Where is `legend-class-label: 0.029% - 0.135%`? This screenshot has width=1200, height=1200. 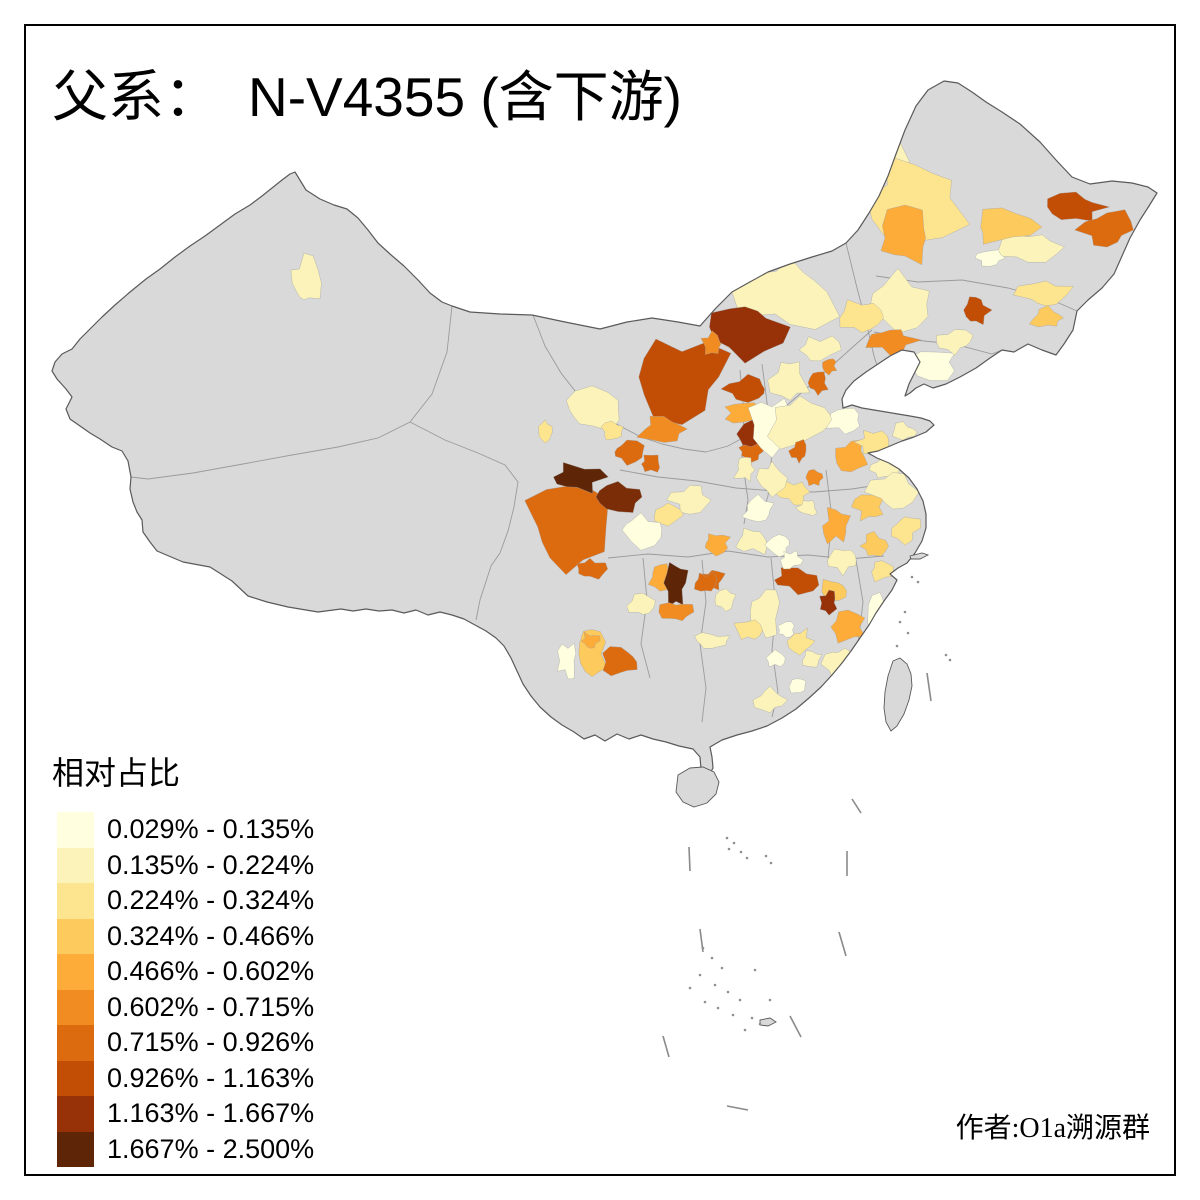
legend-class-label: 0.029% - 0.135% is located at coordinates (211, 829).